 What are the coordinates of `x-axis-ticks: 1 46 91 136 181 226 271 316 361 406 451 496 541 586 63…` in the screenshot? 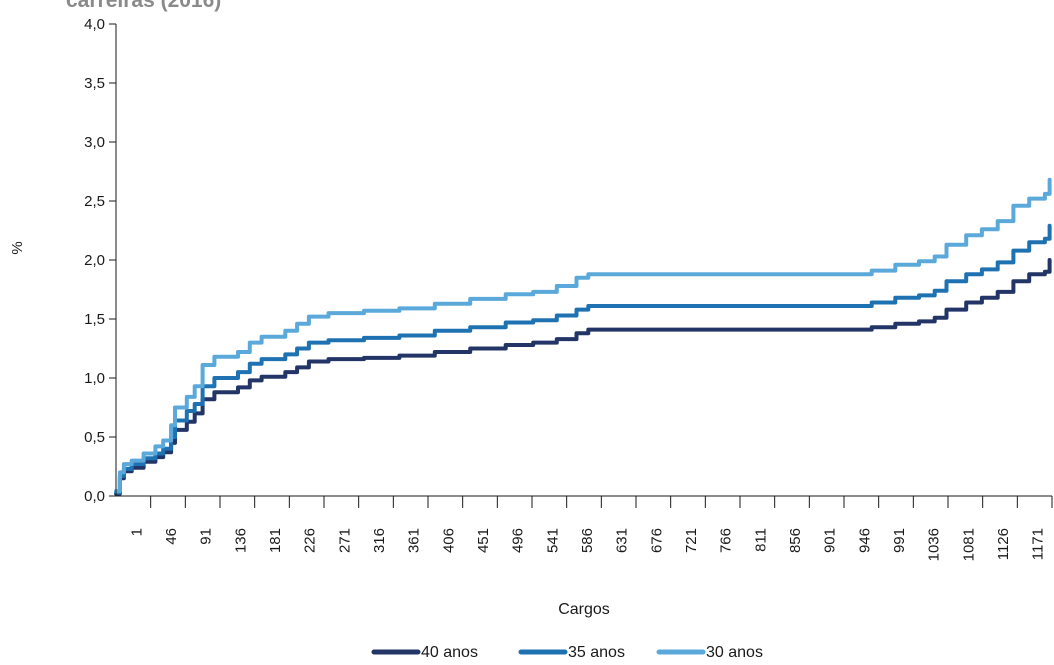 It's located at (590, 528).